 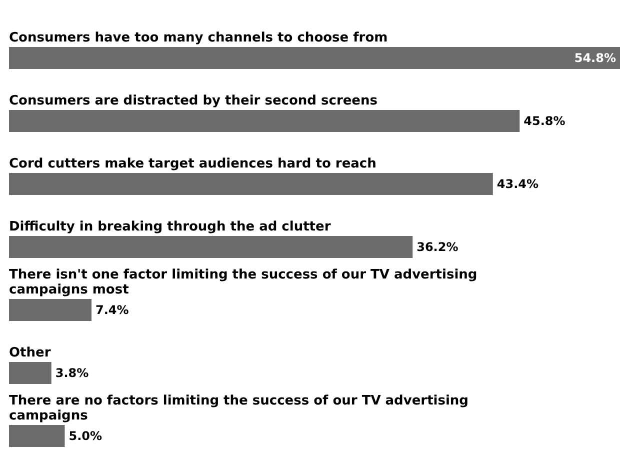 I want to click on y-tick-label: Other, so click(x=30, y=353).